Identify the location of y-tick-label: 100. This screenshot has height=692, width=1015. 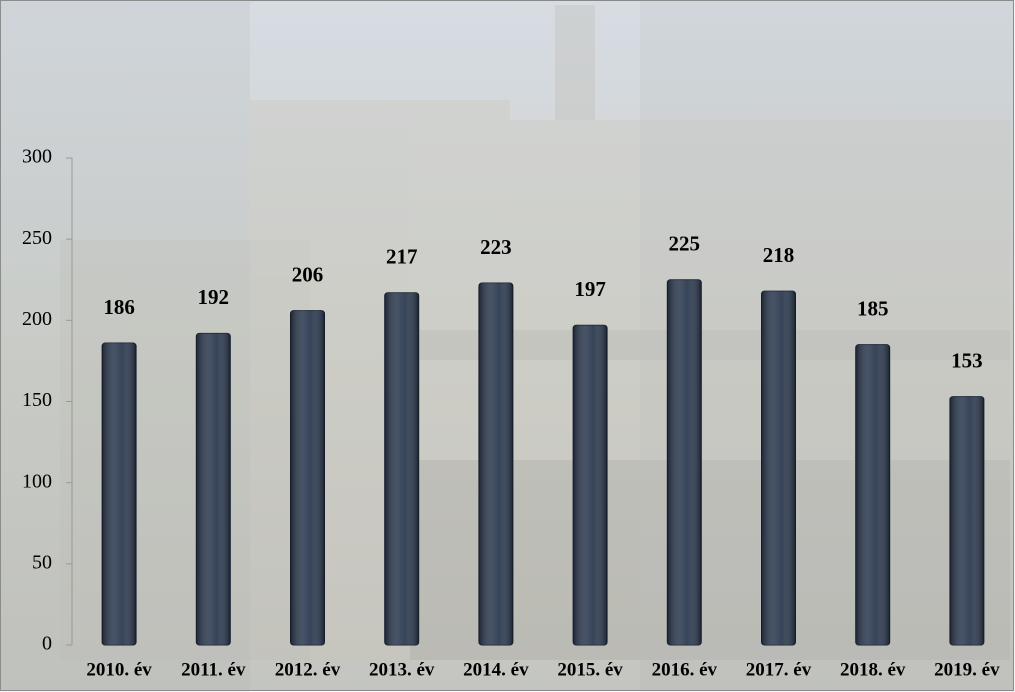
(37, 481).